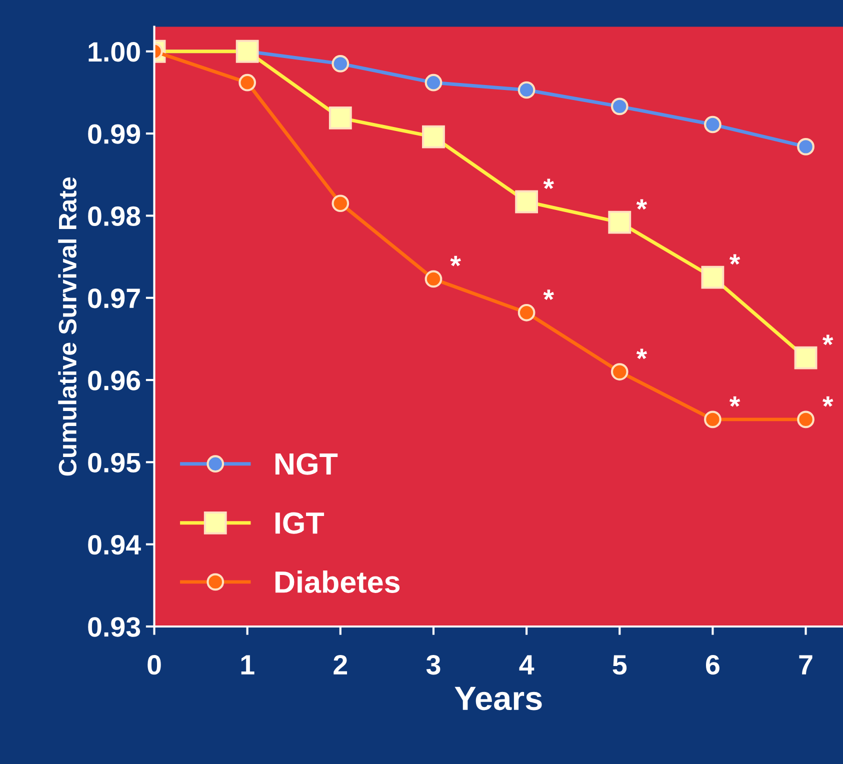 This screenshot has width=843, height=764. What do you see at coordinates (306, 464) in the screenshot?
I see `legend-label: NGT` at bounding box center [306, 464].